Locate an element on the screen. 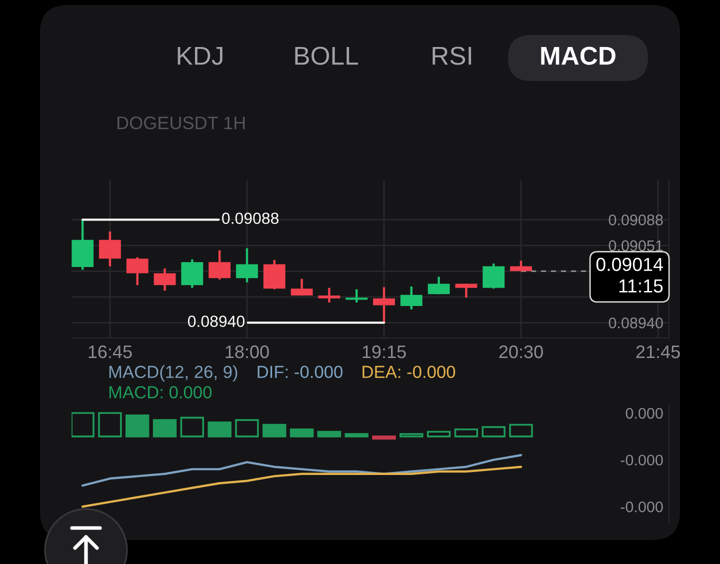 This screenshot has width=720, height=564. y-tick-label: 0.08940 is located at coordinates (635, 323).